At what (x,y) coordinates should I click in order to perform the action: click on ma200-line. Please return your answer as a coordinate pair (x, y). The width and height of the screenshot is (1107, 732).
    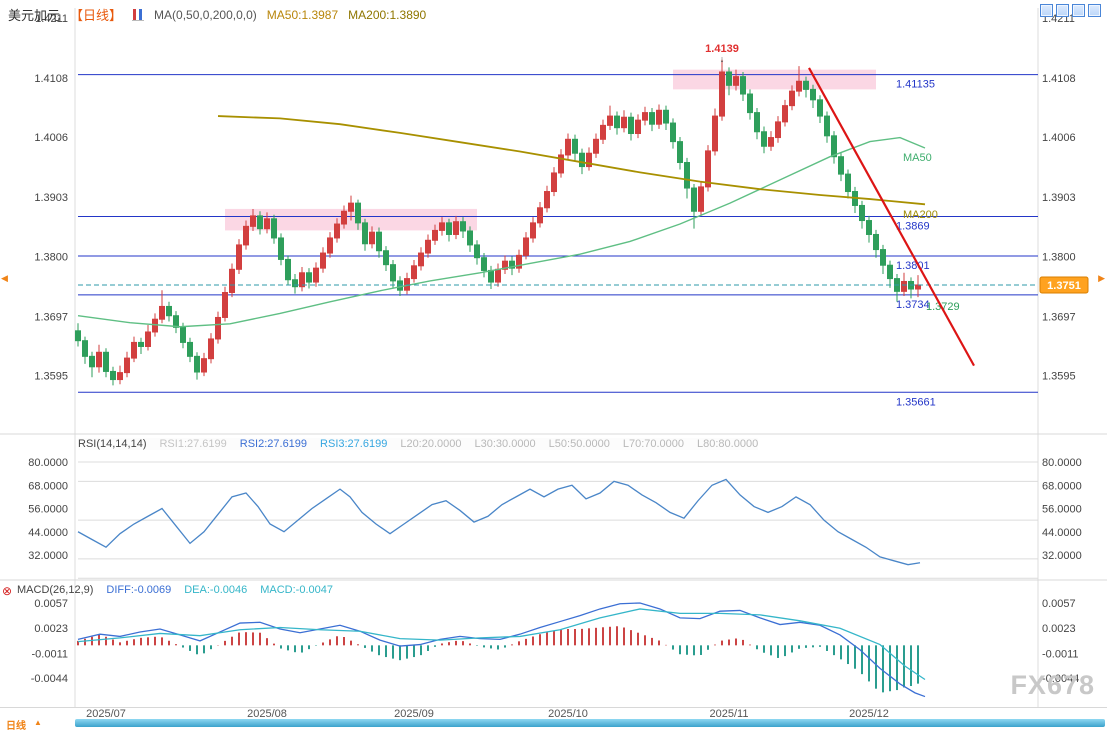
    Looking at the image, I should click on (571, 160).